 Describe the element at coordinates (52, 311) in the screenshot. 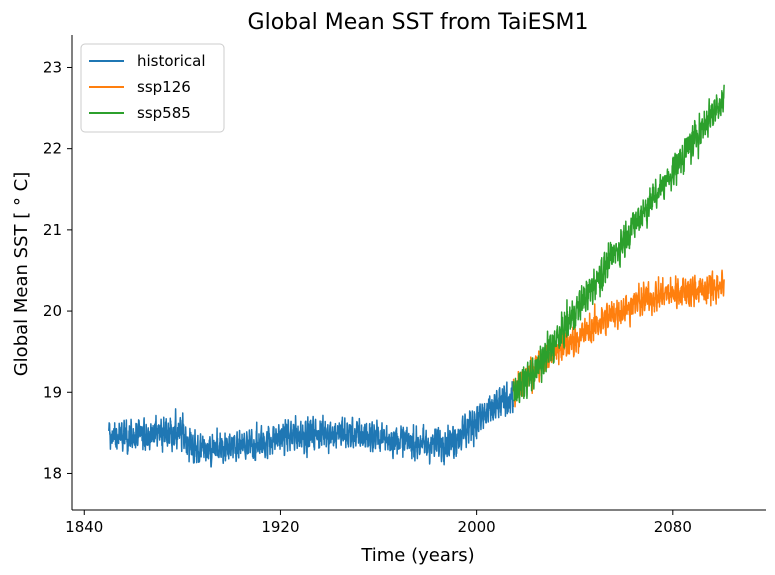

I see `y-tick-label: 20` at that location.